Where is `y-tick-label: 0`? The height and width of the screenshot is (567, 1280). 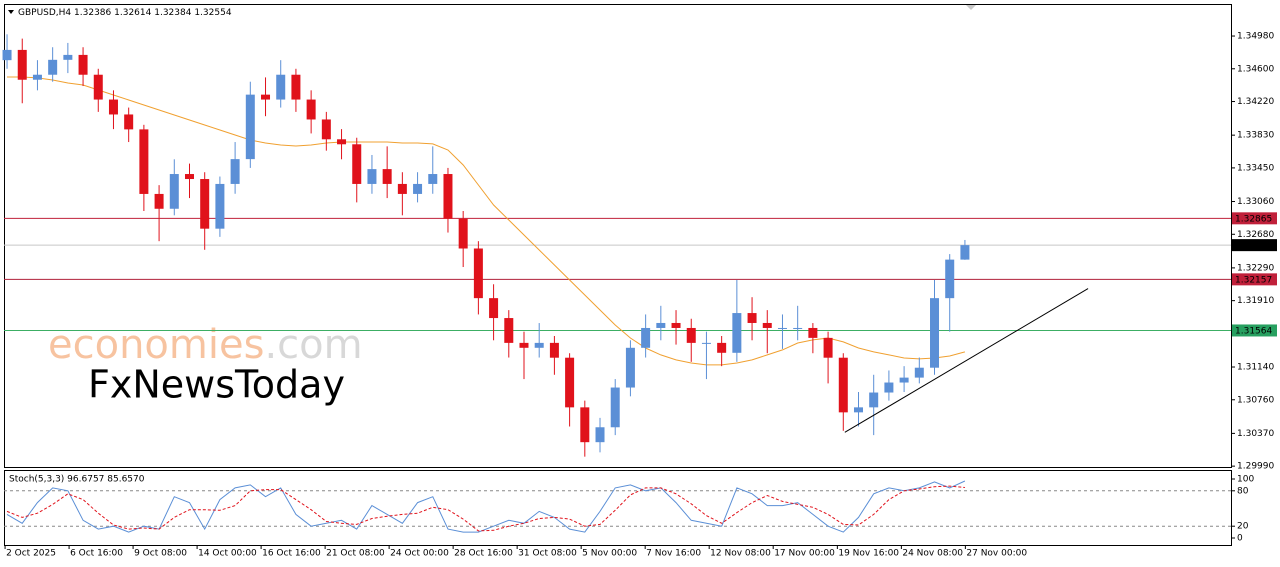
y-tick-label: 0 is located at coordinates (1240, 539).